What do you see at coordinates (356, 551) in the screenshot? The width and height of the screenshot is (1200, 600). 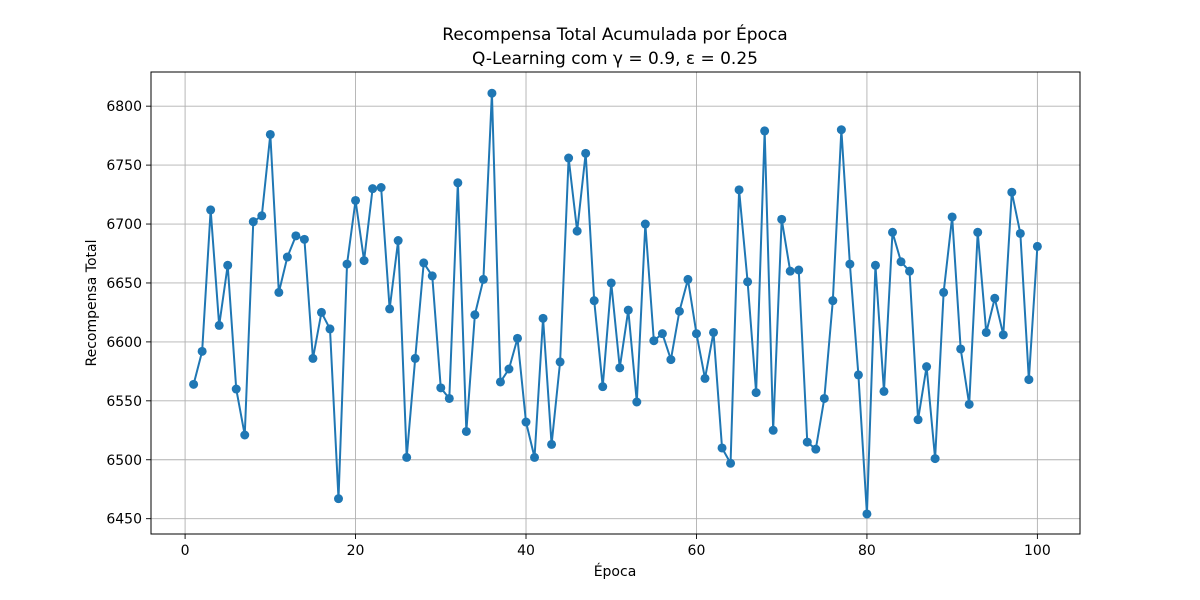 I see `x-tick-label: 20` at bounding box center [356, 551].